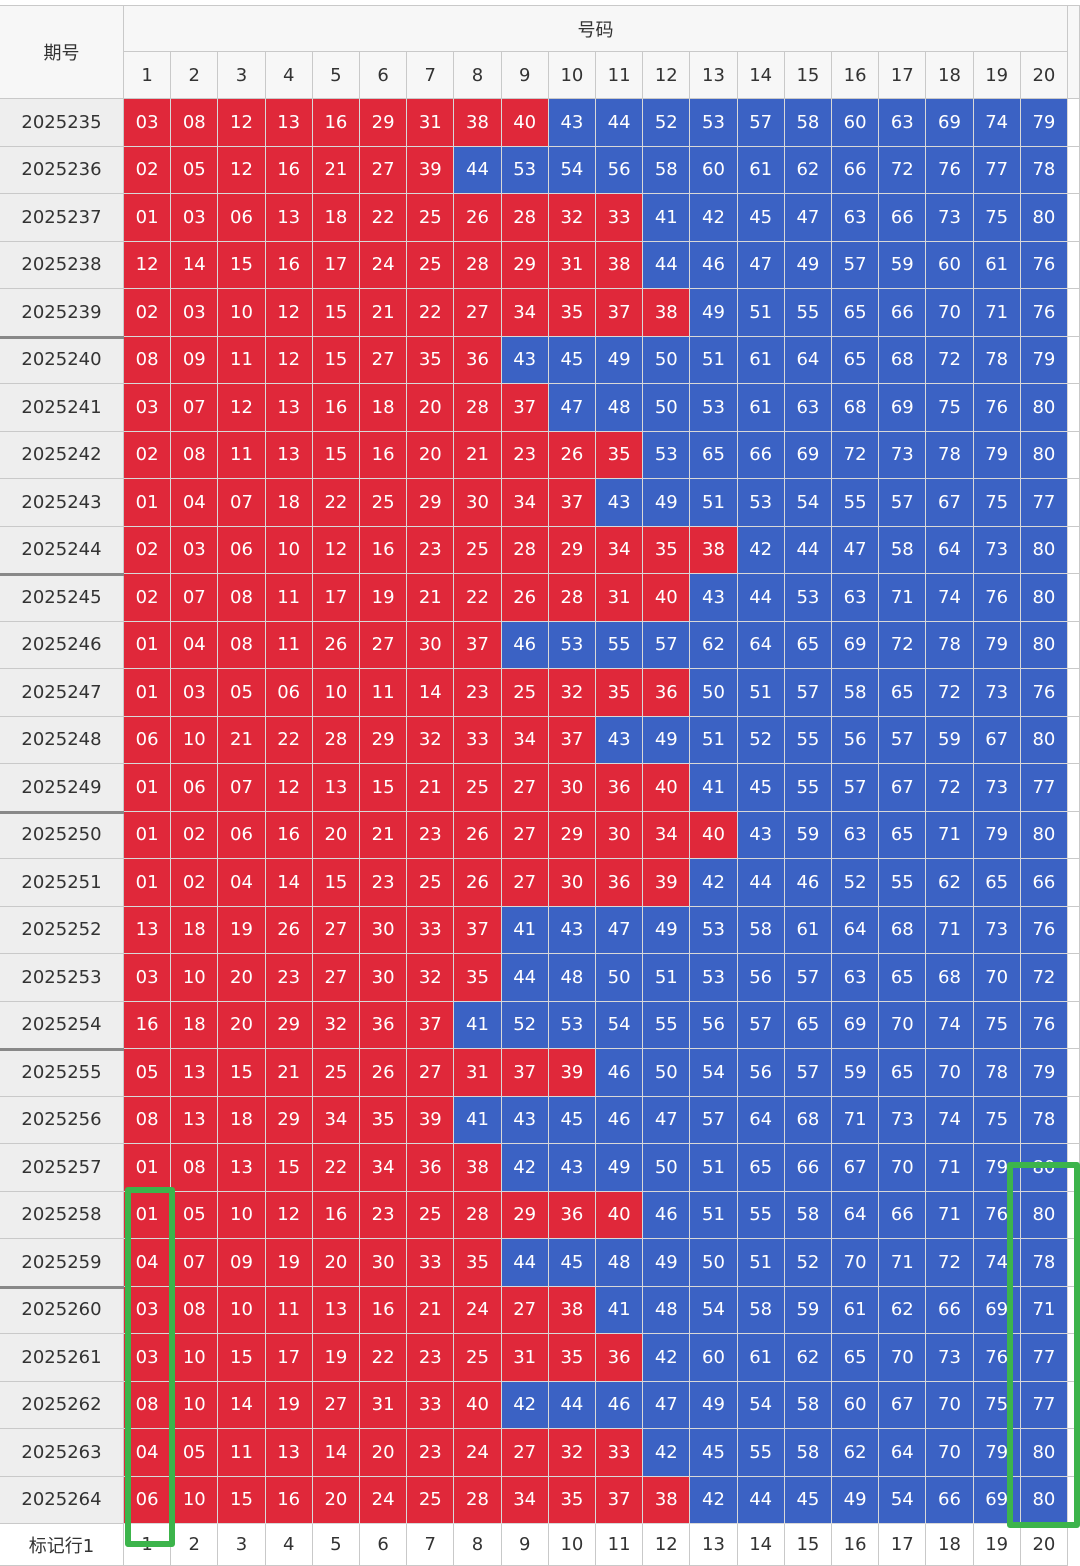 The image size is (1080, 1566). What do you see at coordinates (336, 360) in the screenshot?
I see `number-cell: 15` at bounding box center [336, 360].